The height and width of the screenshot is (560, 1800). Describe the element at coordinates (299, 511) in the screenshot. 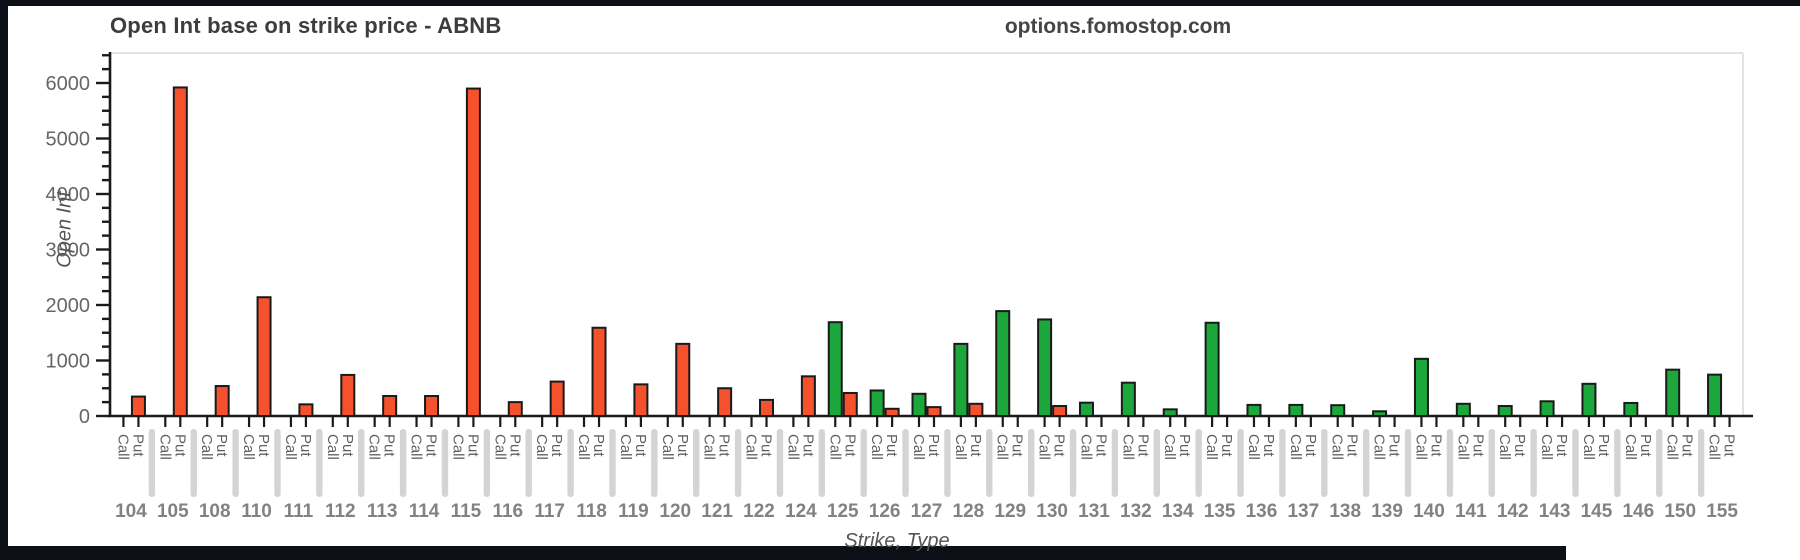

I see `strike-label: 111` at that location.